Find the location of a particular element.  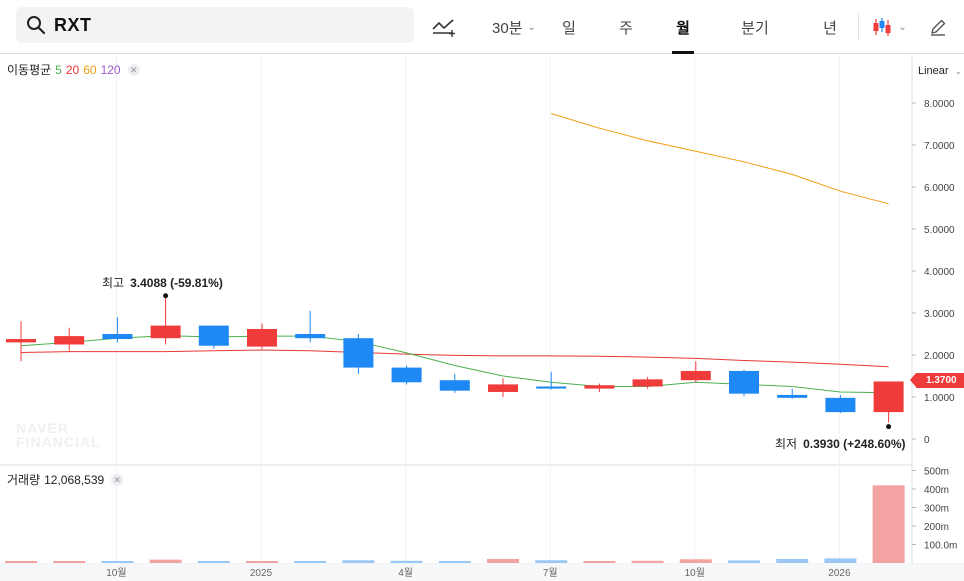

time-axis-label: 2025 is located at coordinates (261, 573).